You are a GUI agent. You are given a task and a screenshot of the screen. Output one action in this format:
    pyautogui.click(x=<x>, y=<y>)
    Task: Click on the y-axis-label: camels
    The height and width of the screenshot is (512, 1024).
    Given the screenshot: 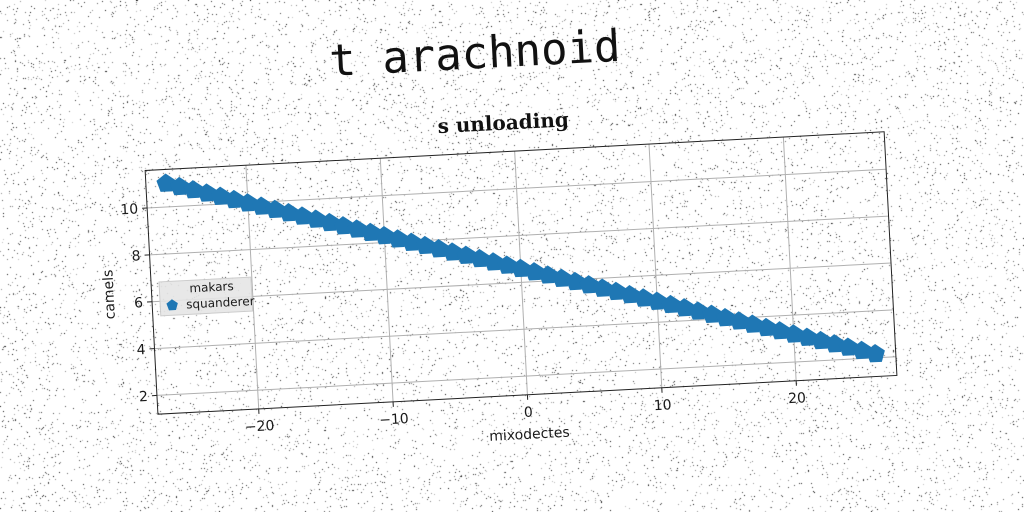 What is the action you would take?
    pyautogui.click(x=109, y=294)
    